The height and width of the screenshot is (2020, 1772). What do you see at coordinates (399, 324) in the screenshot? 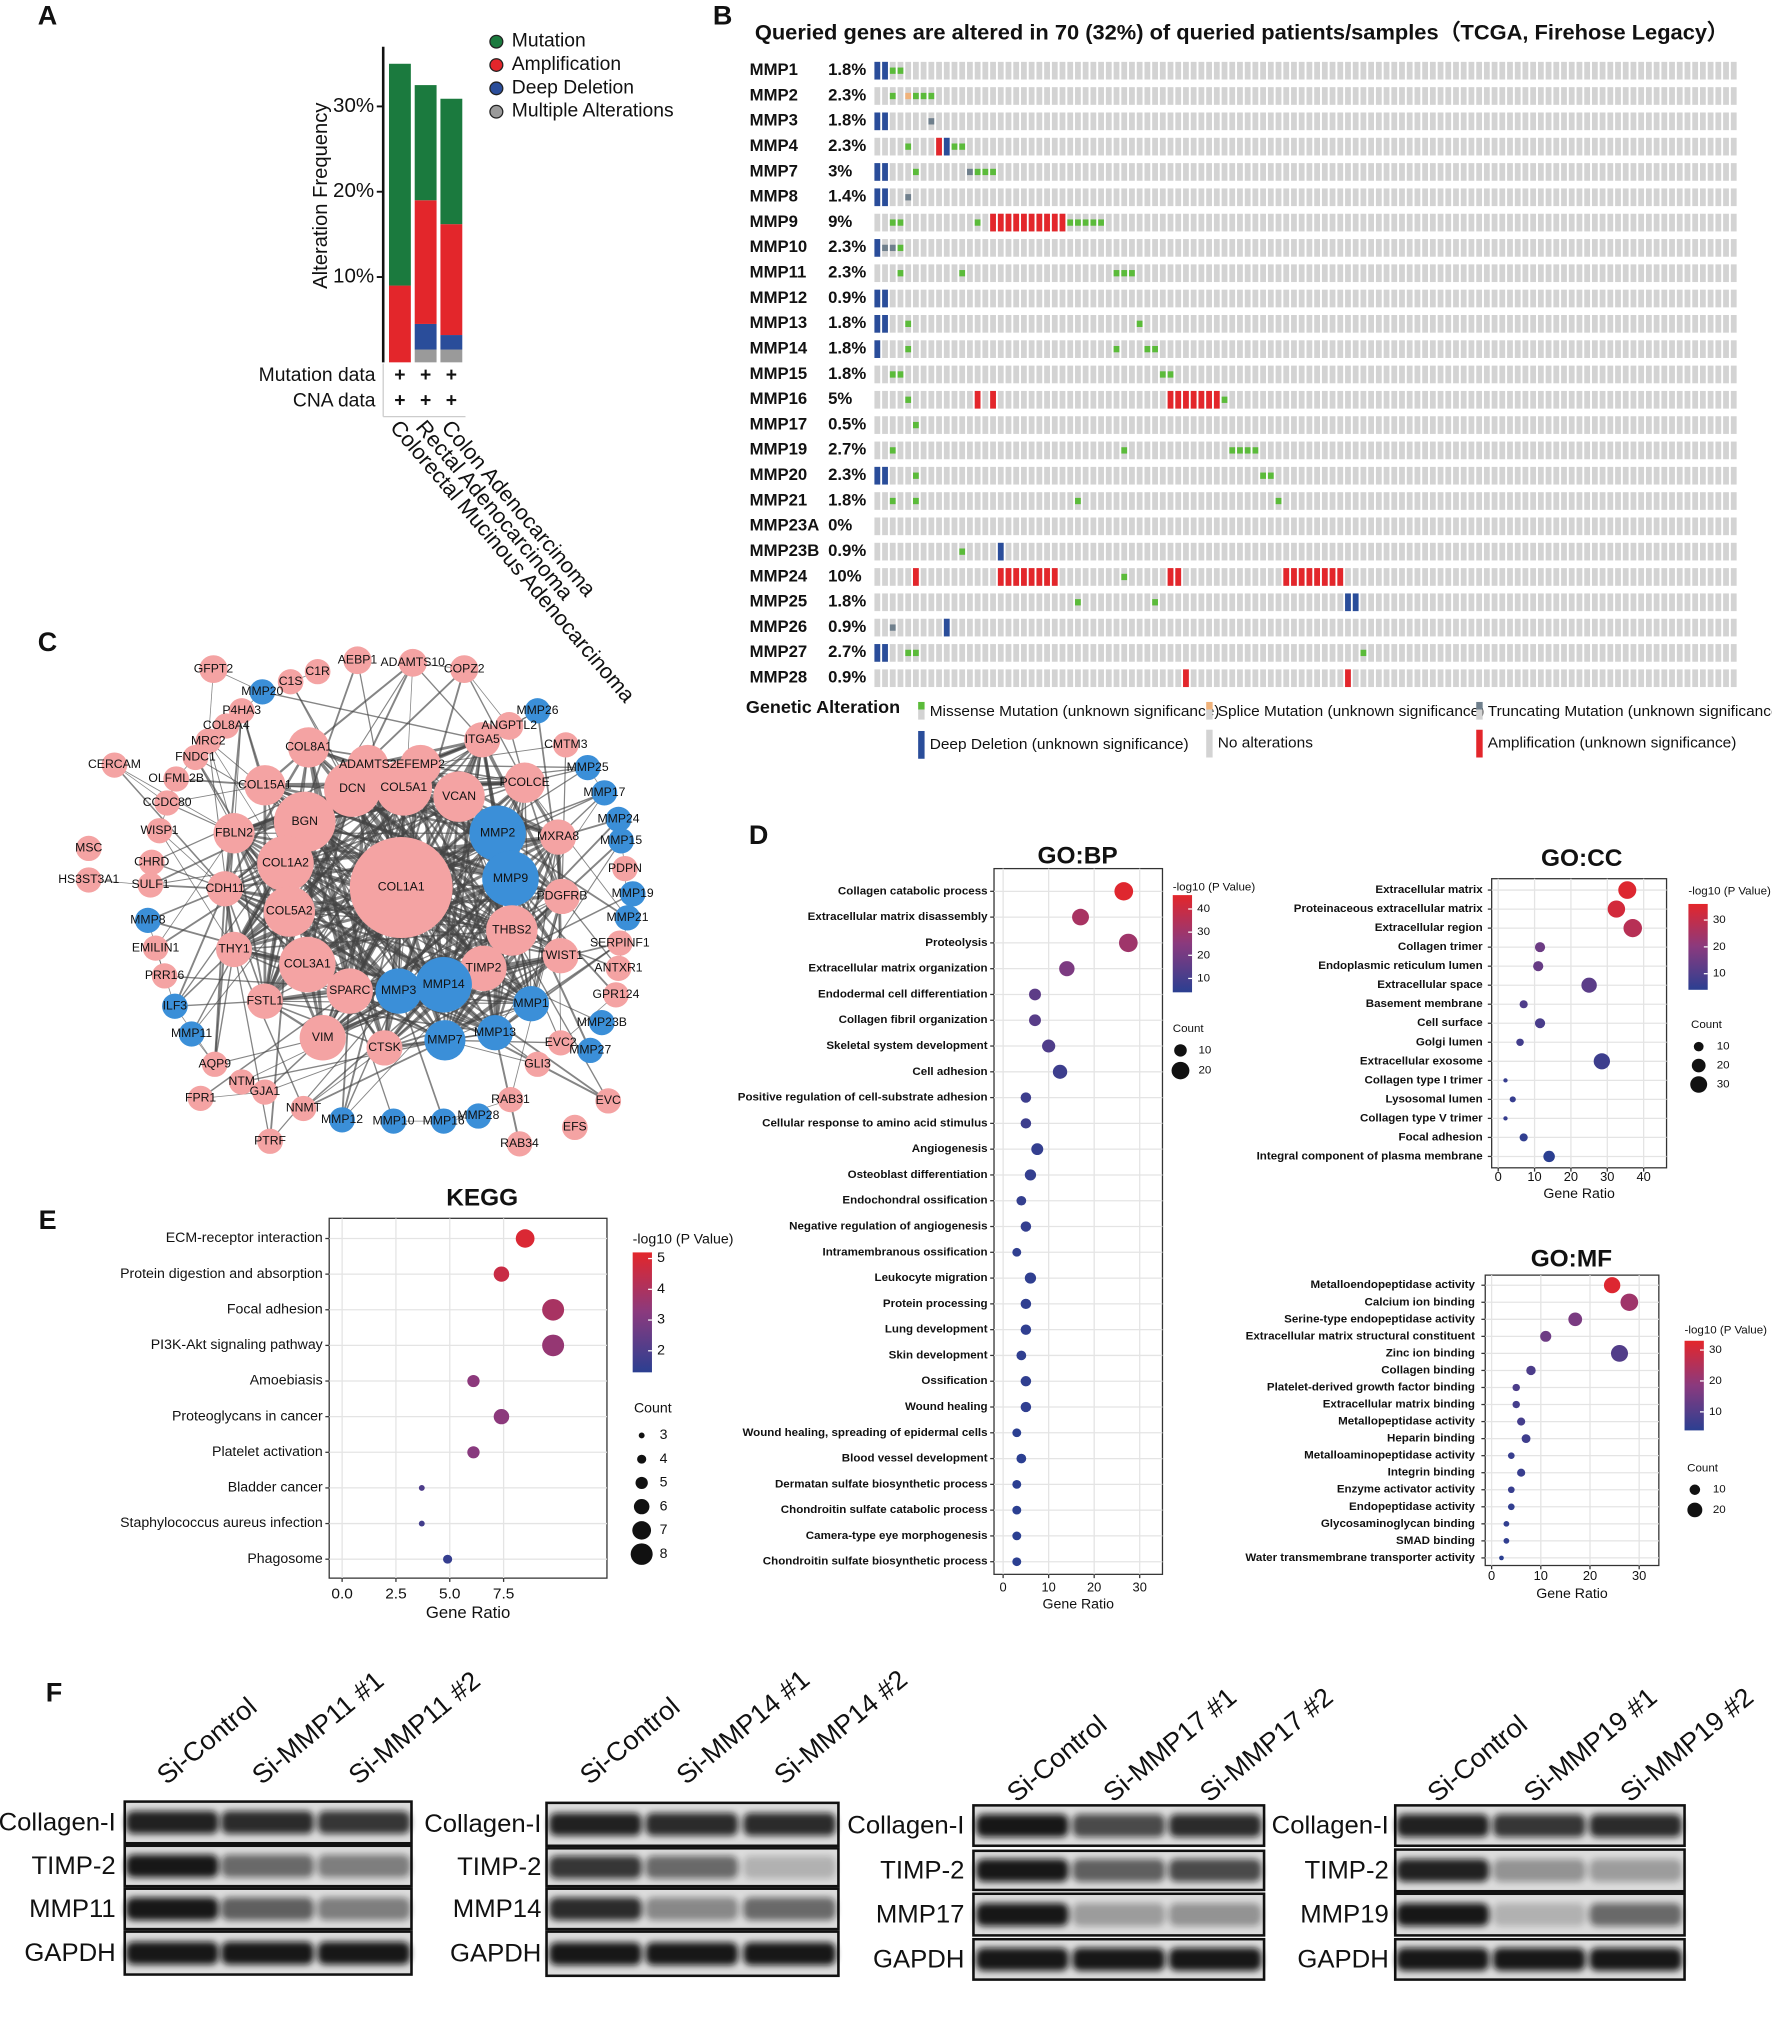
I see `bar-segment` at bounding box center [399, 324].